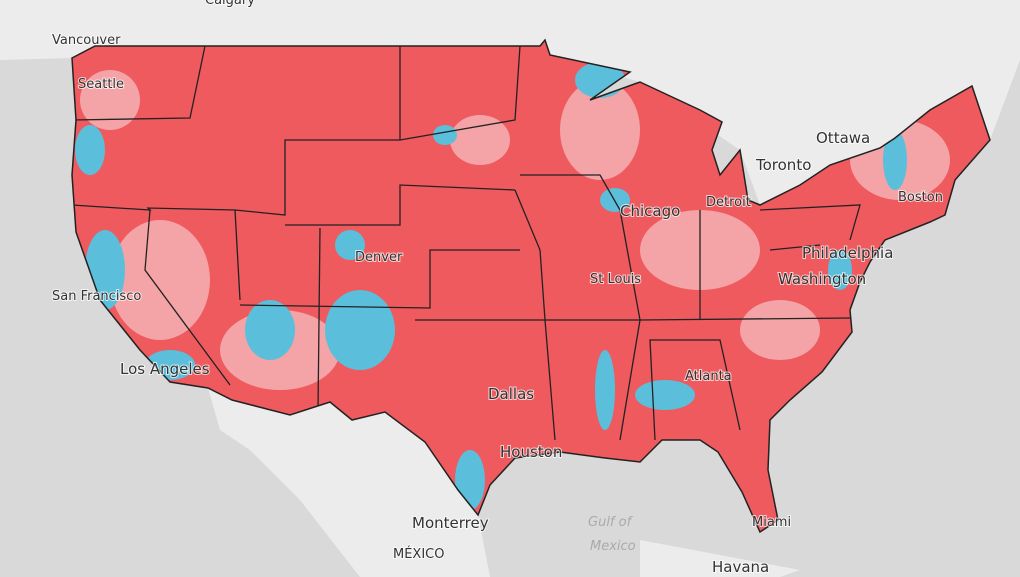  What do you see at coordinates (511, 394) in the screenshot?
I see `city-label: Dallas` at bounding box center [511, 394].